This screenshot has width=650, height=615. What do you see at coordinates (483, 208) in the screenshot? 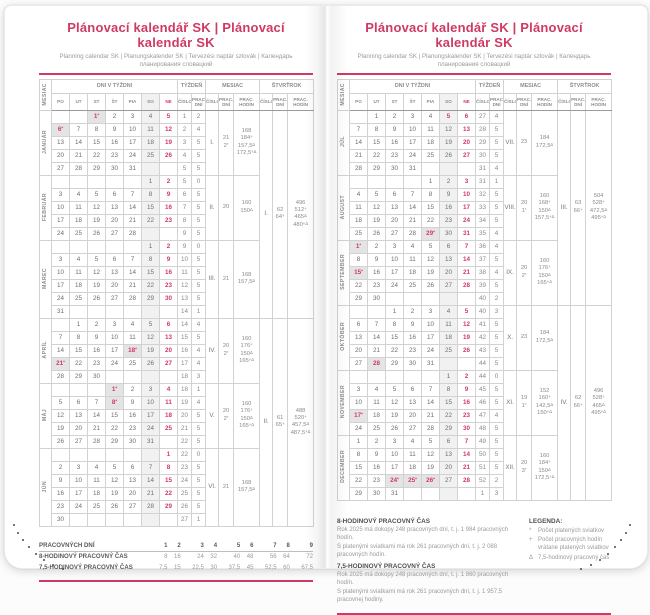
I see `week-number-cell: 33` at bounding box center [483, 208].